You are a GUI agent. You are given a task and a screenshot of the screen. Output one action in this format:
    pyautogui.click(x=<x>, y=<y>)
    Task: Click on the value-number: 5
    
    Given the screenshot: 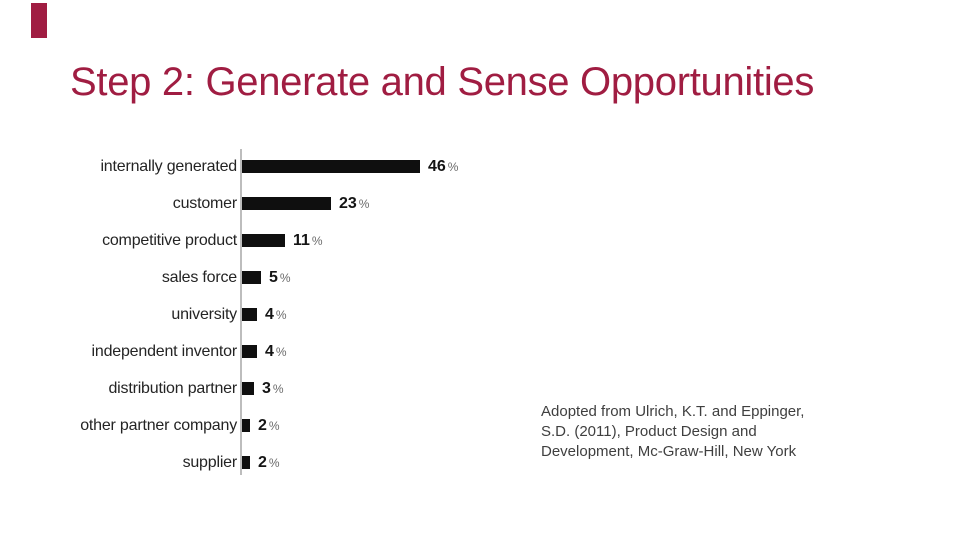 What is the action you would take?
    pyautogui.click(x=273, y=277)
    